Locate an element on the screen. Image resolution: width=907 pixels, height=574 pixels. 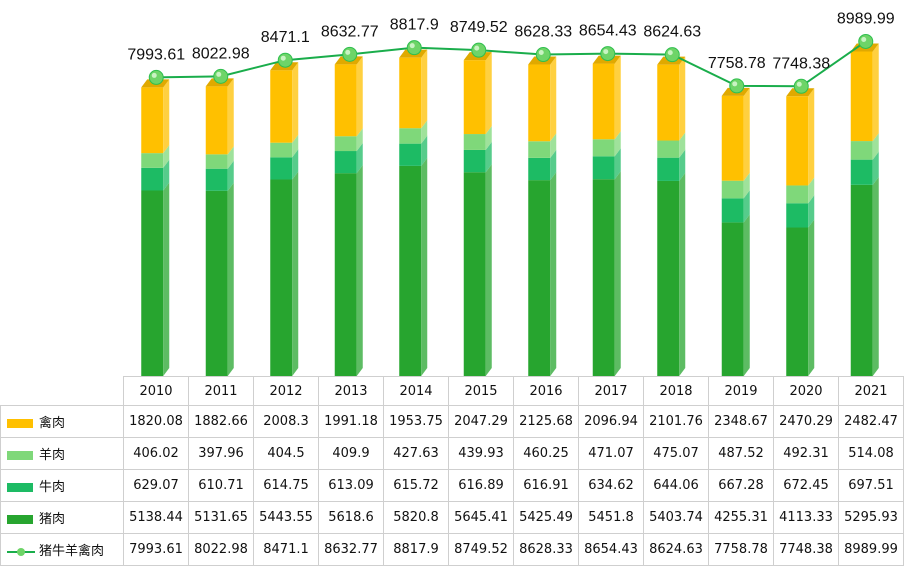
table-cell: 8632.77 is located at coordinates (351, 549).